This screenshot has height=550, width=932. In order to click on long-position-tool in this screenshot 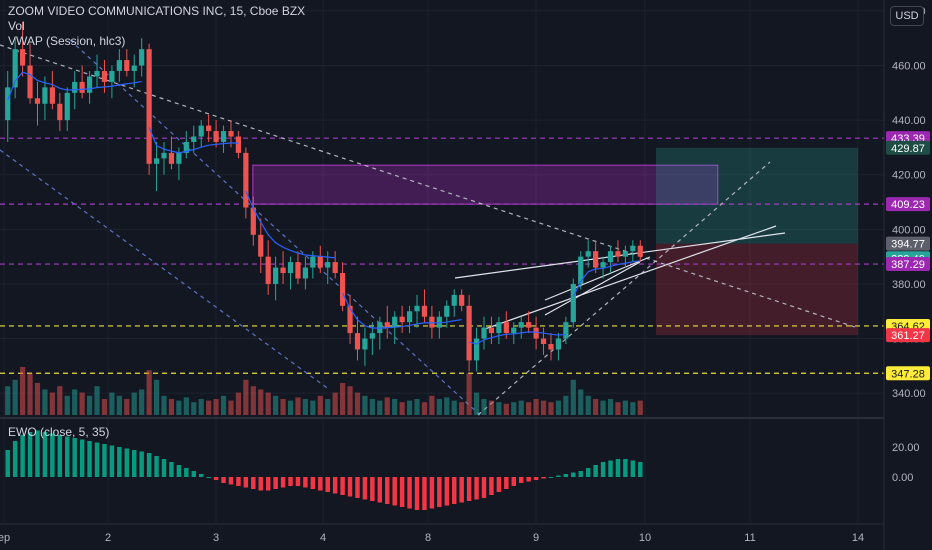, I will do `click(757, 241)`.